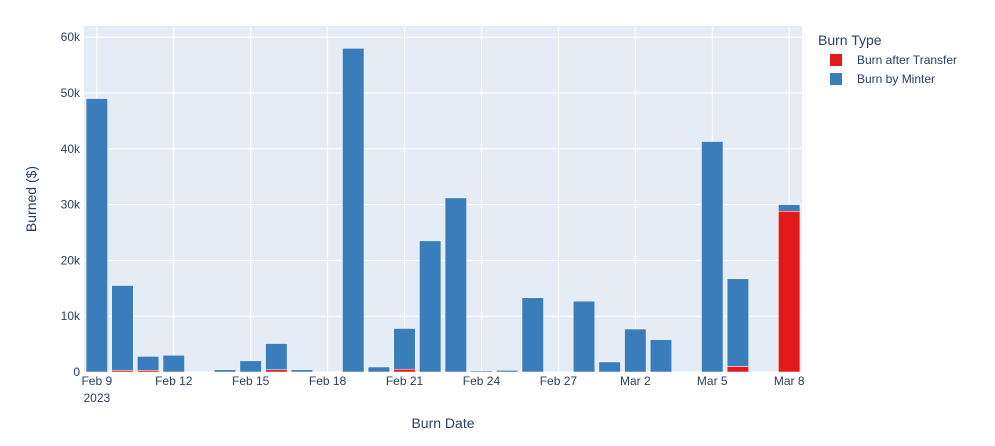 The height and width of the screenshot is (446, 995). What do you see at coordinates (712, 381) in the screenshot?
I see `x-tick-label: Mar 5` at bounding box center [712, 381].